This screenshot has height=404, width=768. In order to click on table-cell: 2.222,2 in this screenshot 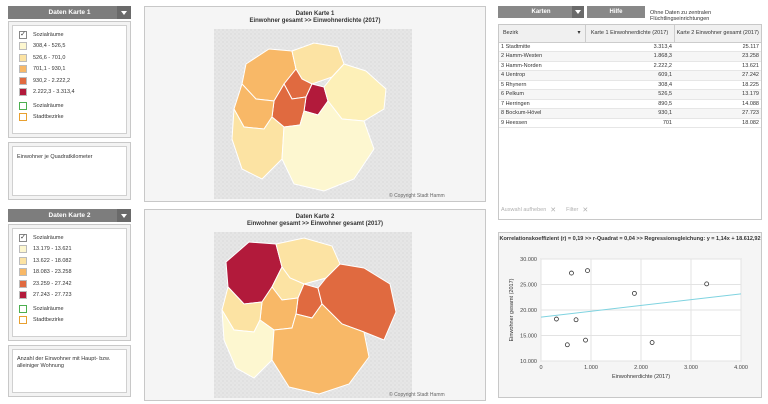, I will do `click(629, 66)`.